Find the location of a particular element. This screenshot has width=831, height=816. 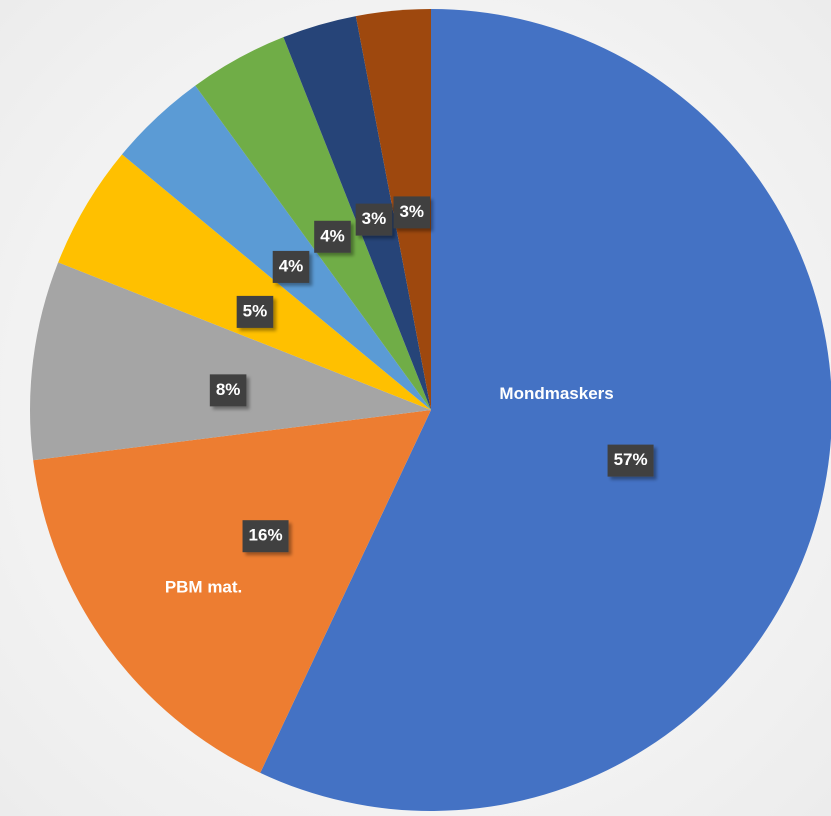

data-label: 8% is located at coordinates (228, 390).